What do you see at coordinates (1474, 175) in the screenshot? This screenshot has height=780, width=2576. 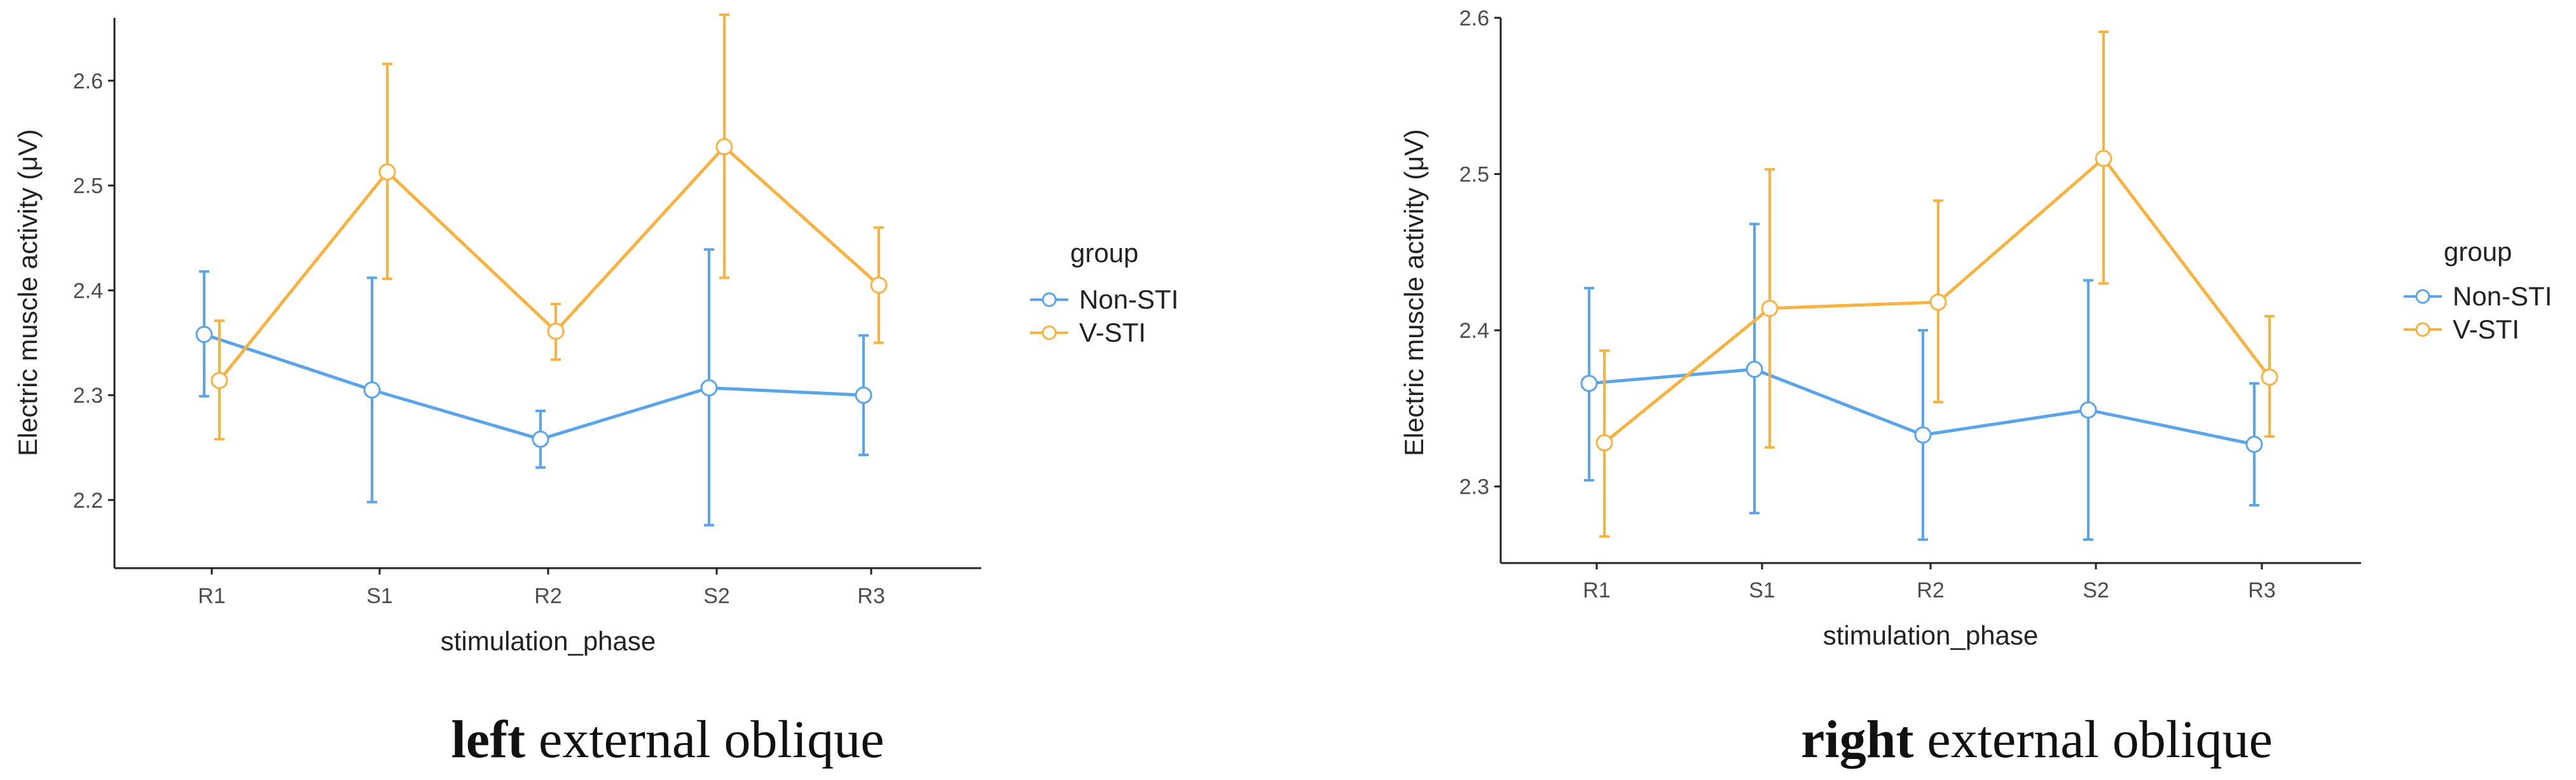 I see `right-y-tick-label: 2.5` at bounding box center [1474, 175].